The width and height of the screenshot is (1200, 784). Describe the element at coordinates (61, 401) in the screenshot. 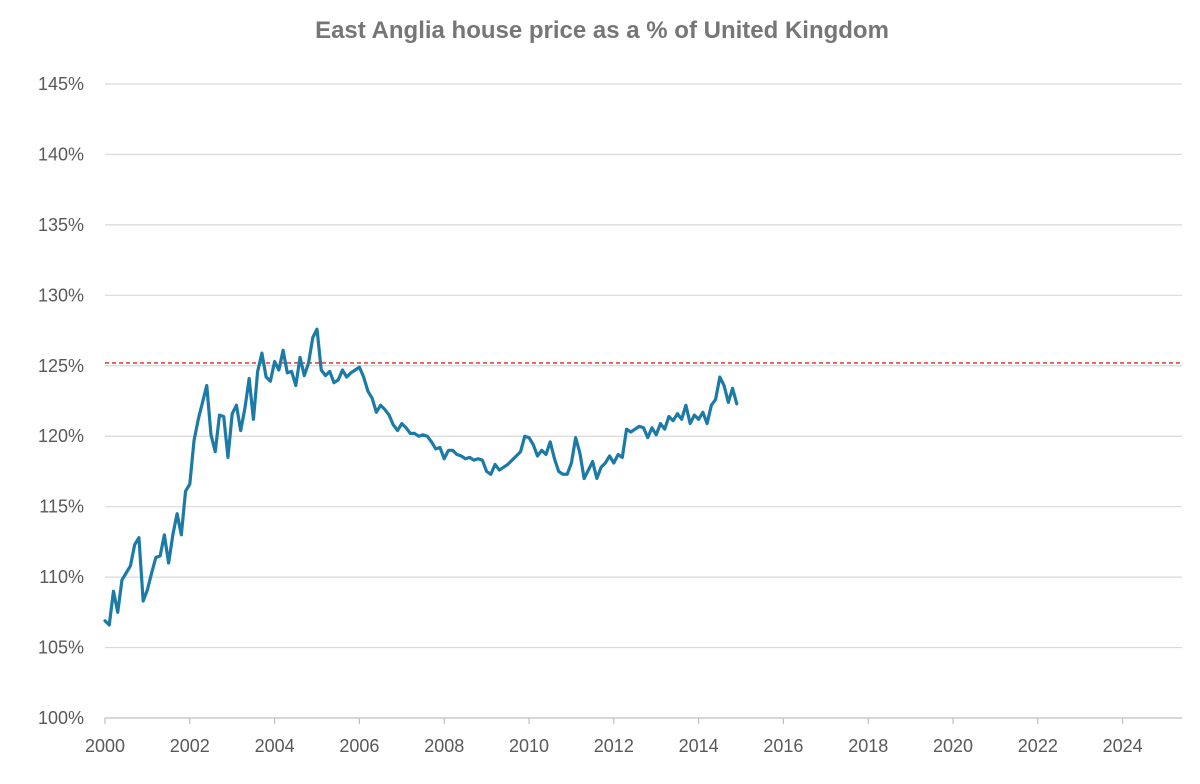

I see `y-axis-tick-labels: 100% 105% 110% 115% 120% 125% 130% 135% 140% 145%` at that location.